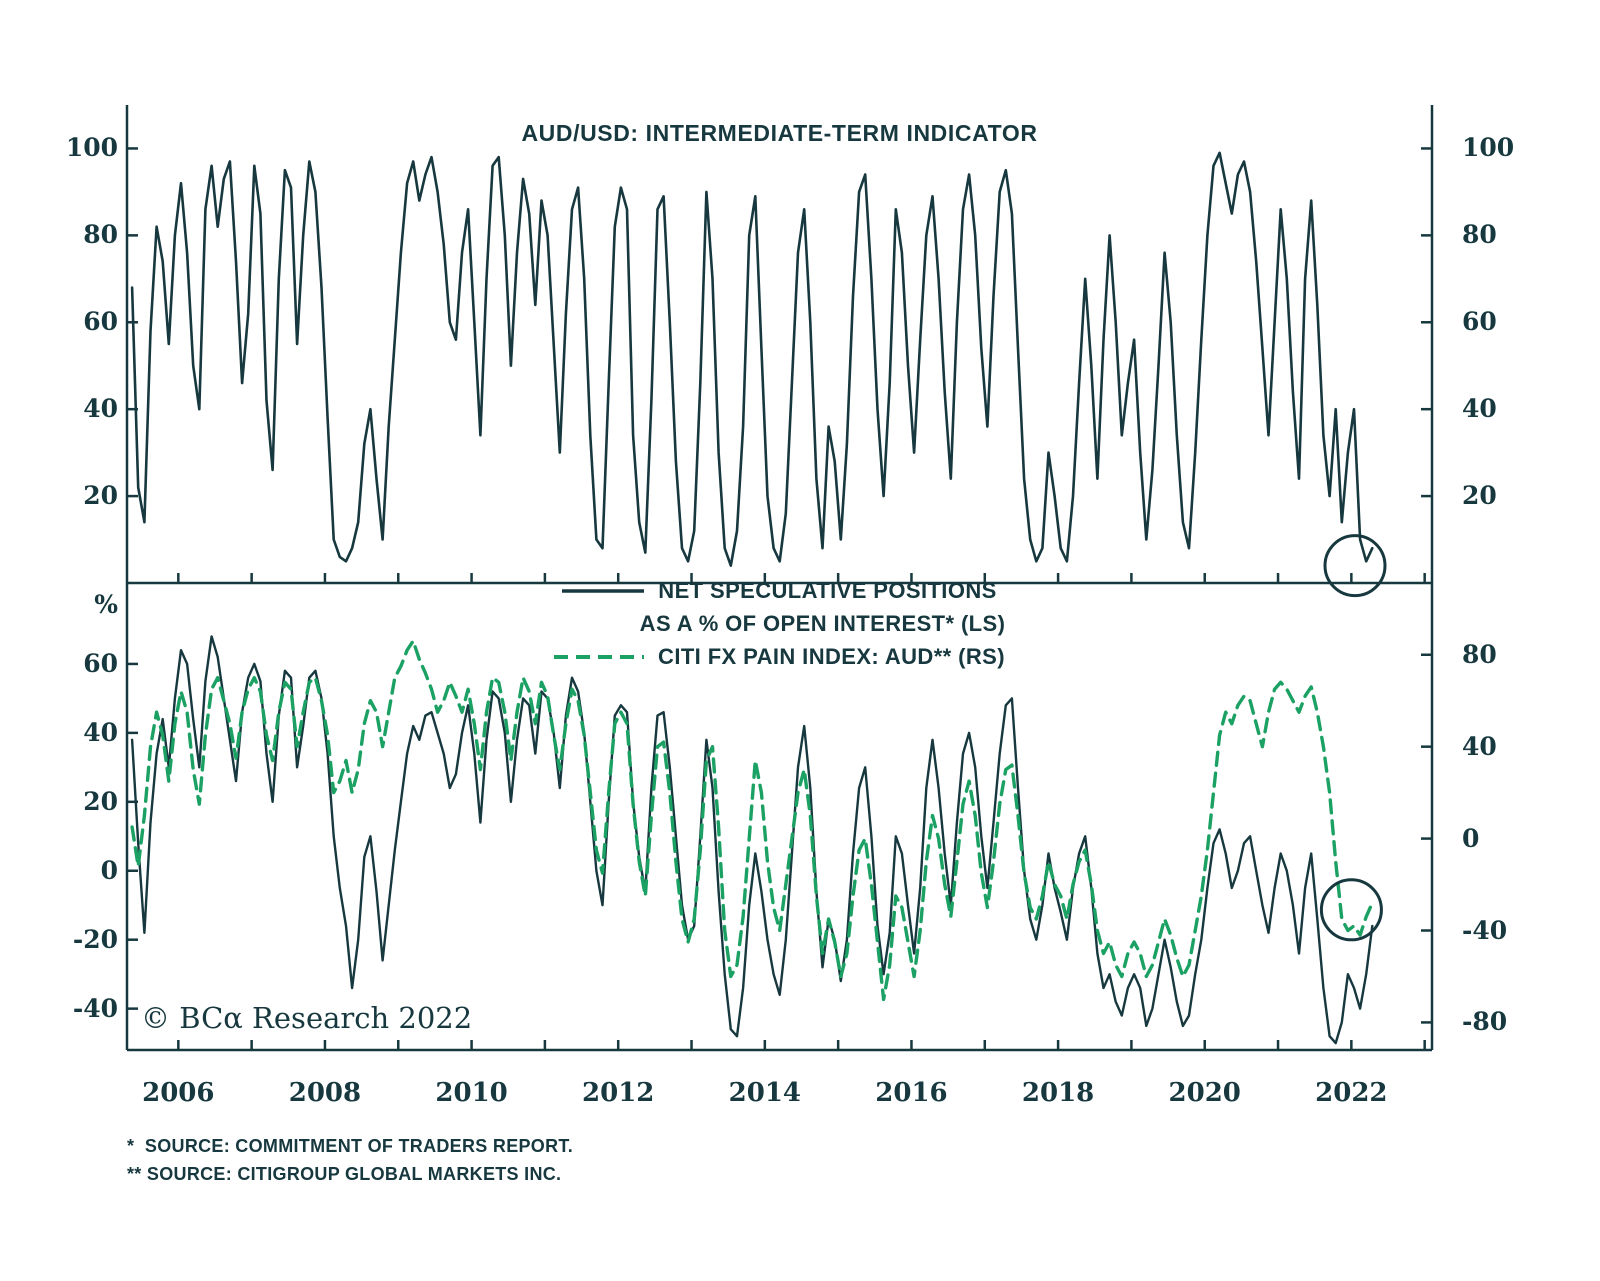 This screenshot has height=1281, width=1600. Describe the element at coordinates (307, 1018) in the screenshot. I see `copyright-bca-research: © BCα Research 2022` at that location.